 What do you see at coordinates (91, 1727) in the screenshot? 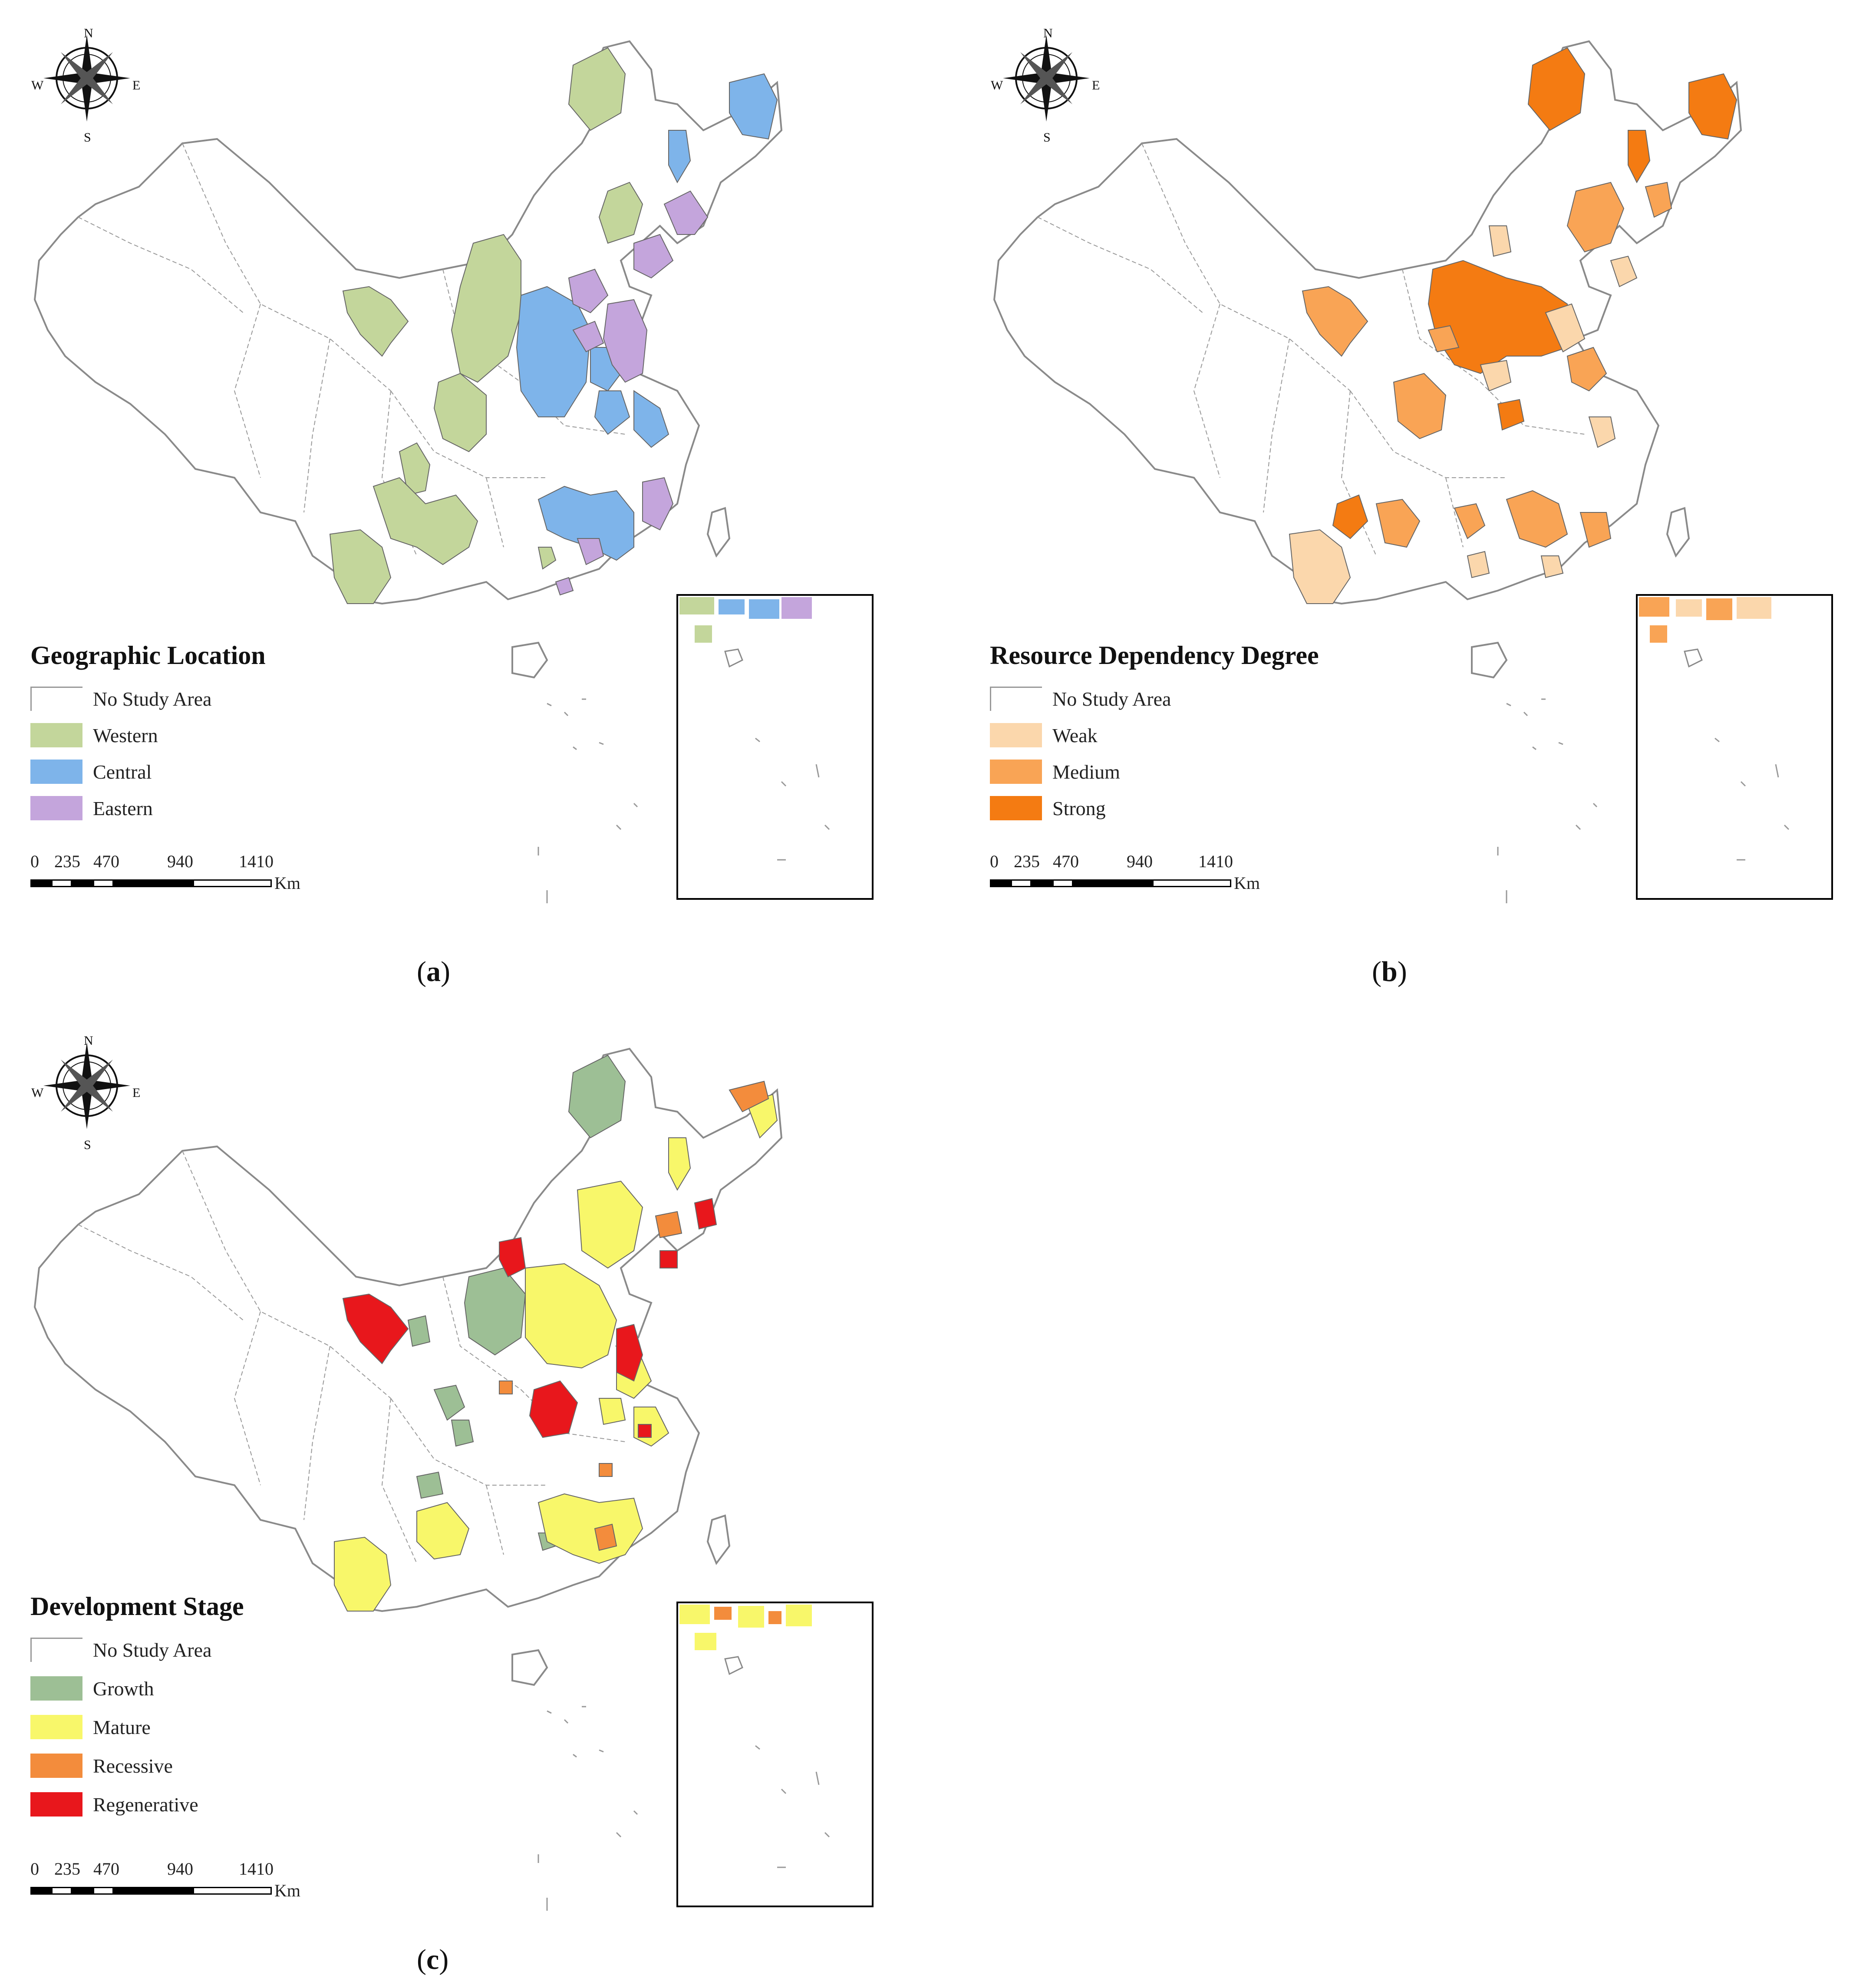
I see `legend-item-mature: Mature` at bounding box center [91, 1727].